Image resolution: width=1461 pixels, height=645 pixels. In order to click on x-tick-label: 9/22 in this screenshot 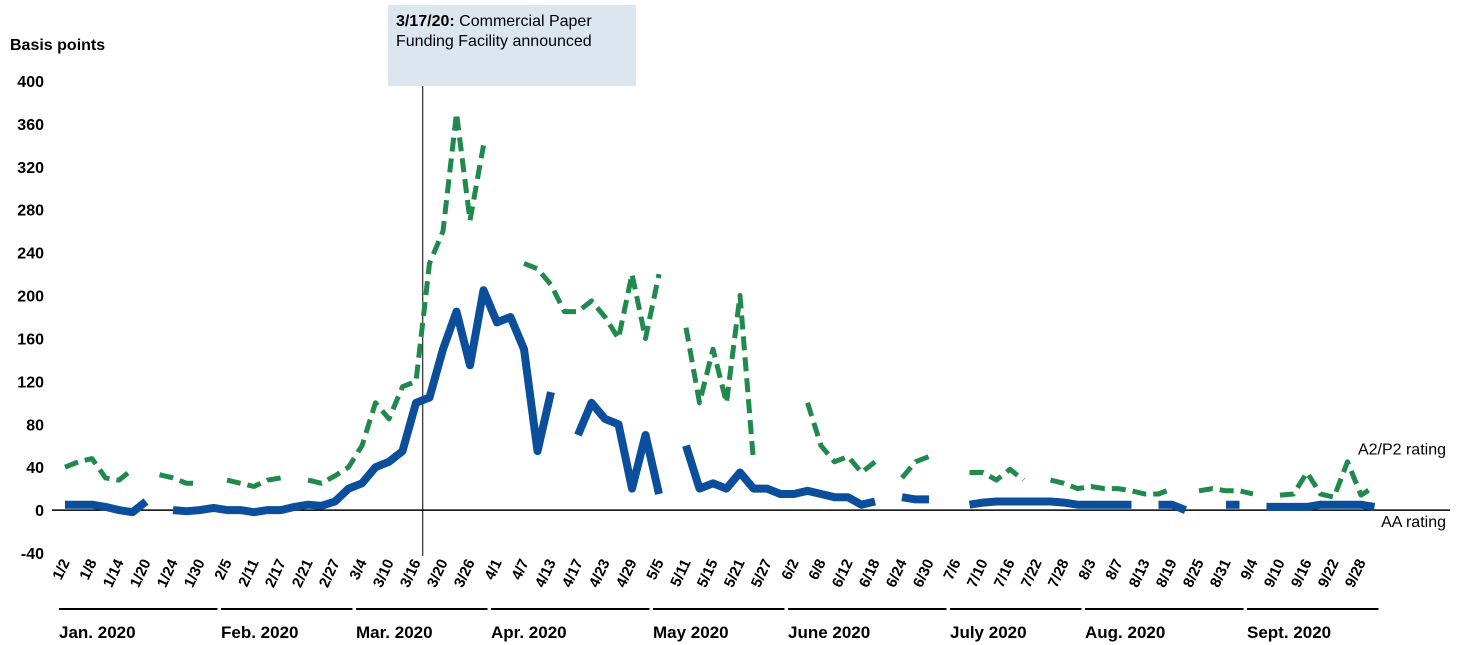, I will do `click(1329, 574)`.